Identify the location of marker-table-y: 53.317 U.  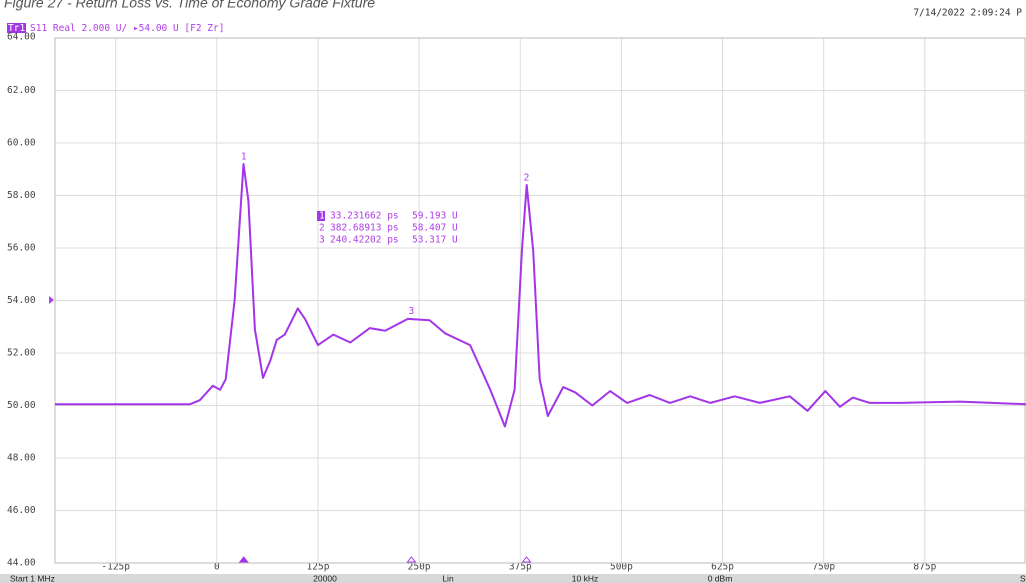
(435, 240).